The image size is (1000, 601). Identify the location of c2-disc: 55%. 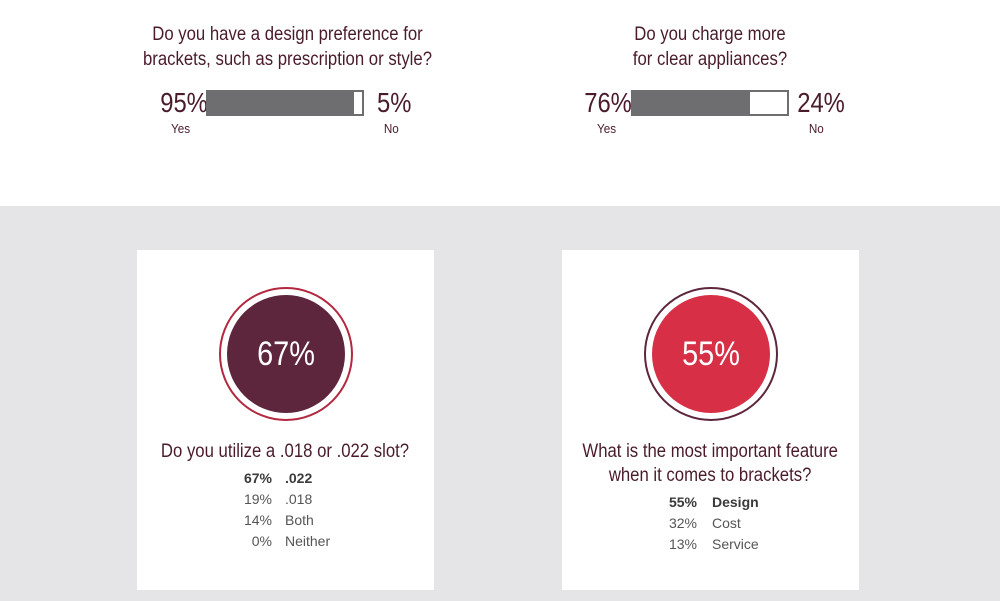
(711, 354).